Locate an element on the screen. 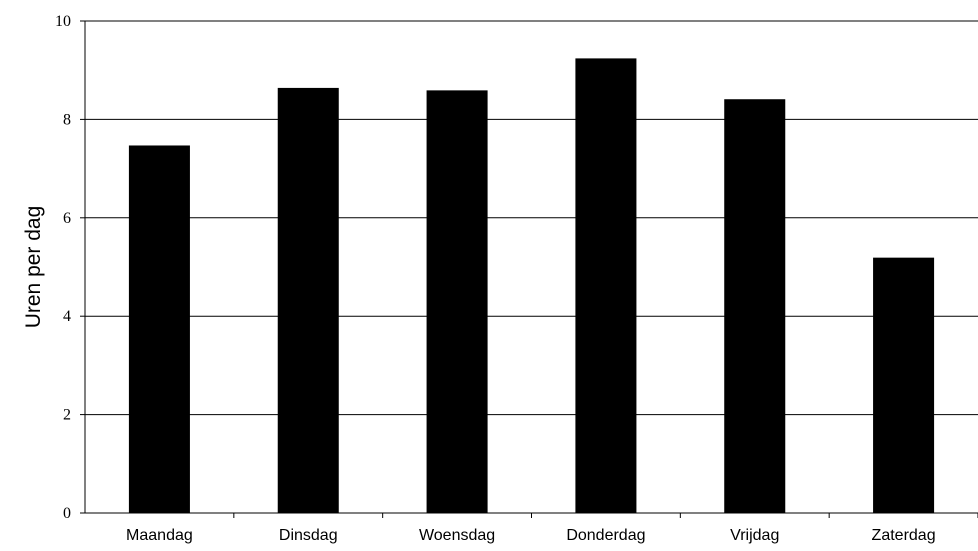  y-tick-label: 2 is located at coordinates (67, 415).